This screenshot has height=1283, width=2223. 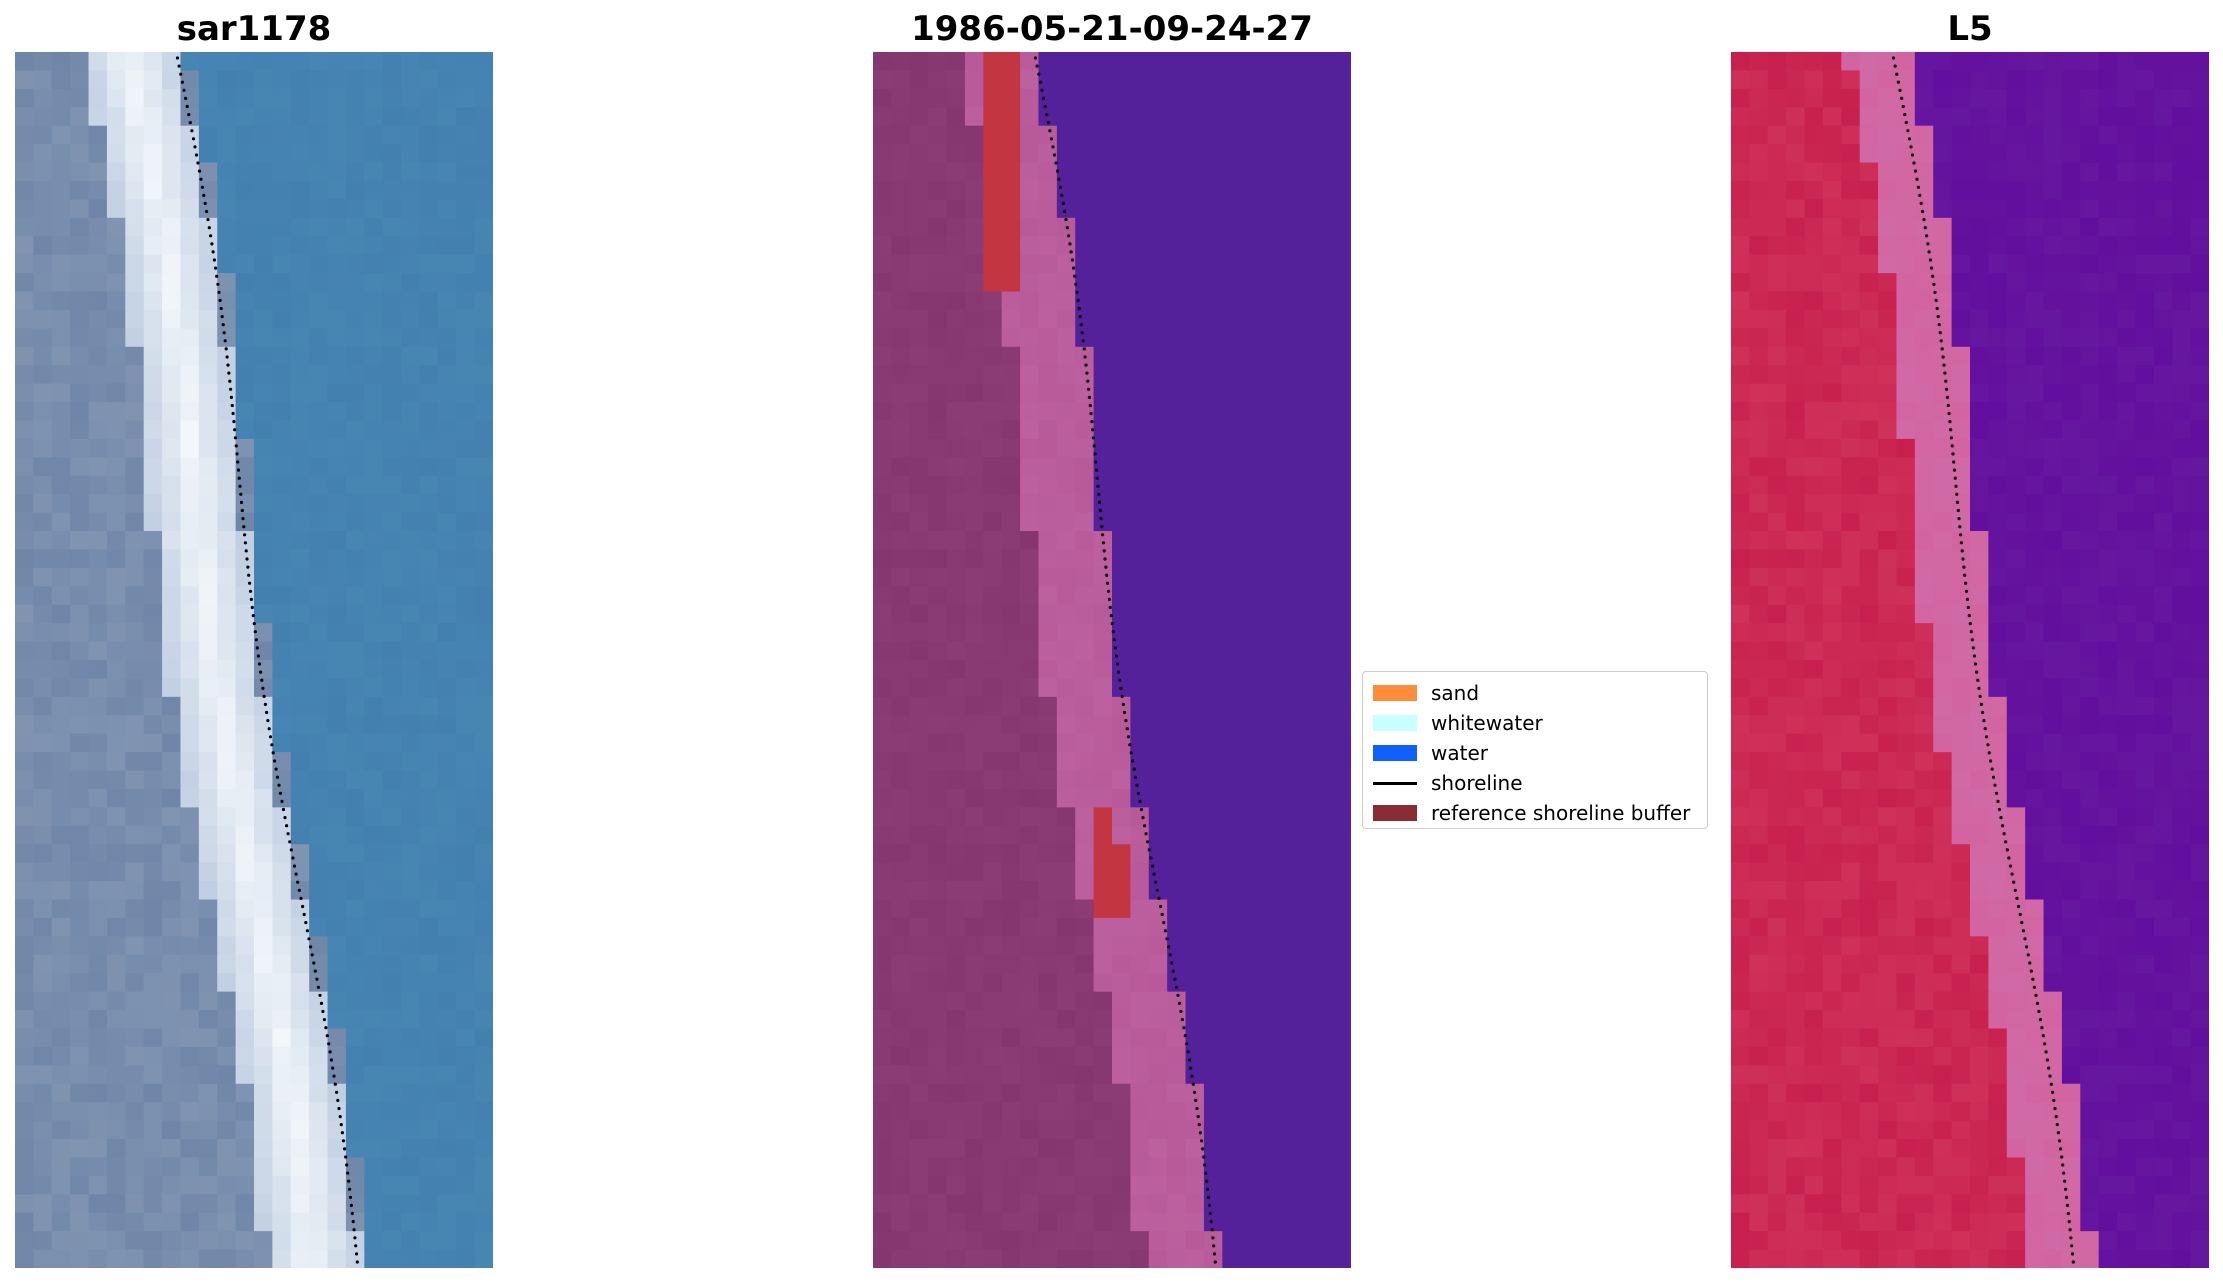 I want to click on legend-line-shoreline, so click(x=1395, y=783).